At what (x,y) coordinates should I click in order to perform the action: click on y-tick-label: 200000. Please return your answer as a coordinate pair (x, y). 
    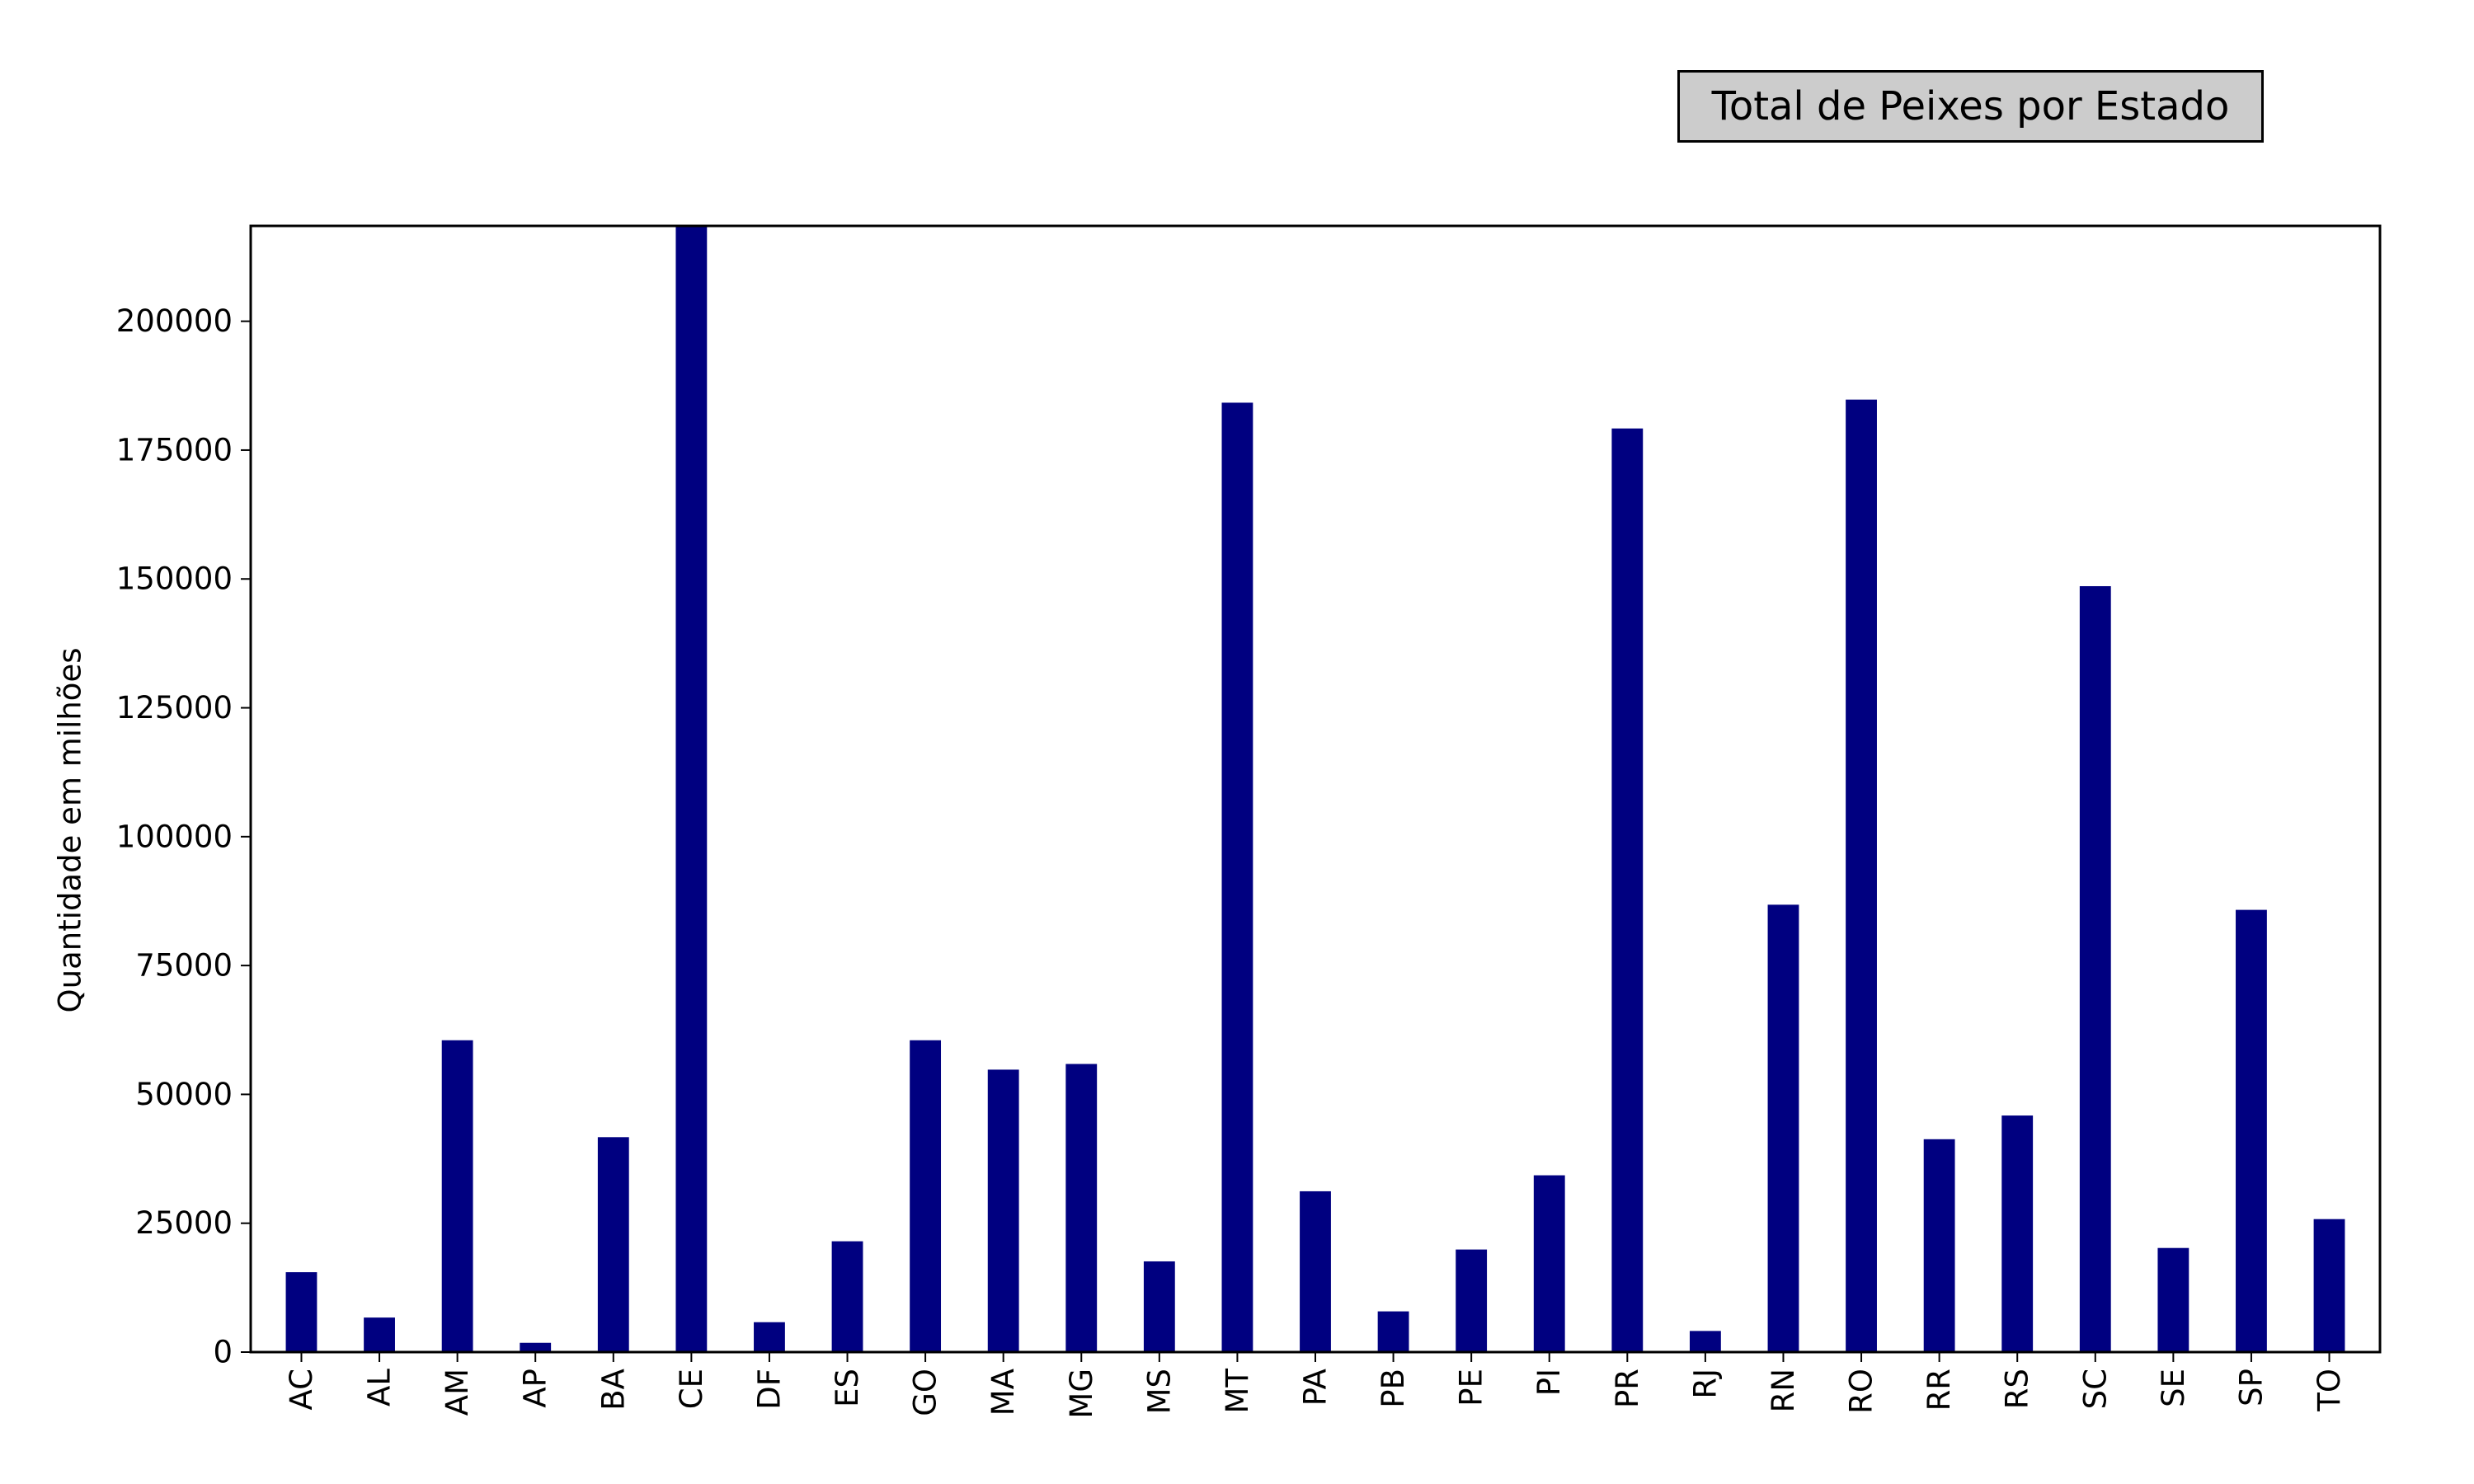
    Looking at the image, I should click on (174, 321).